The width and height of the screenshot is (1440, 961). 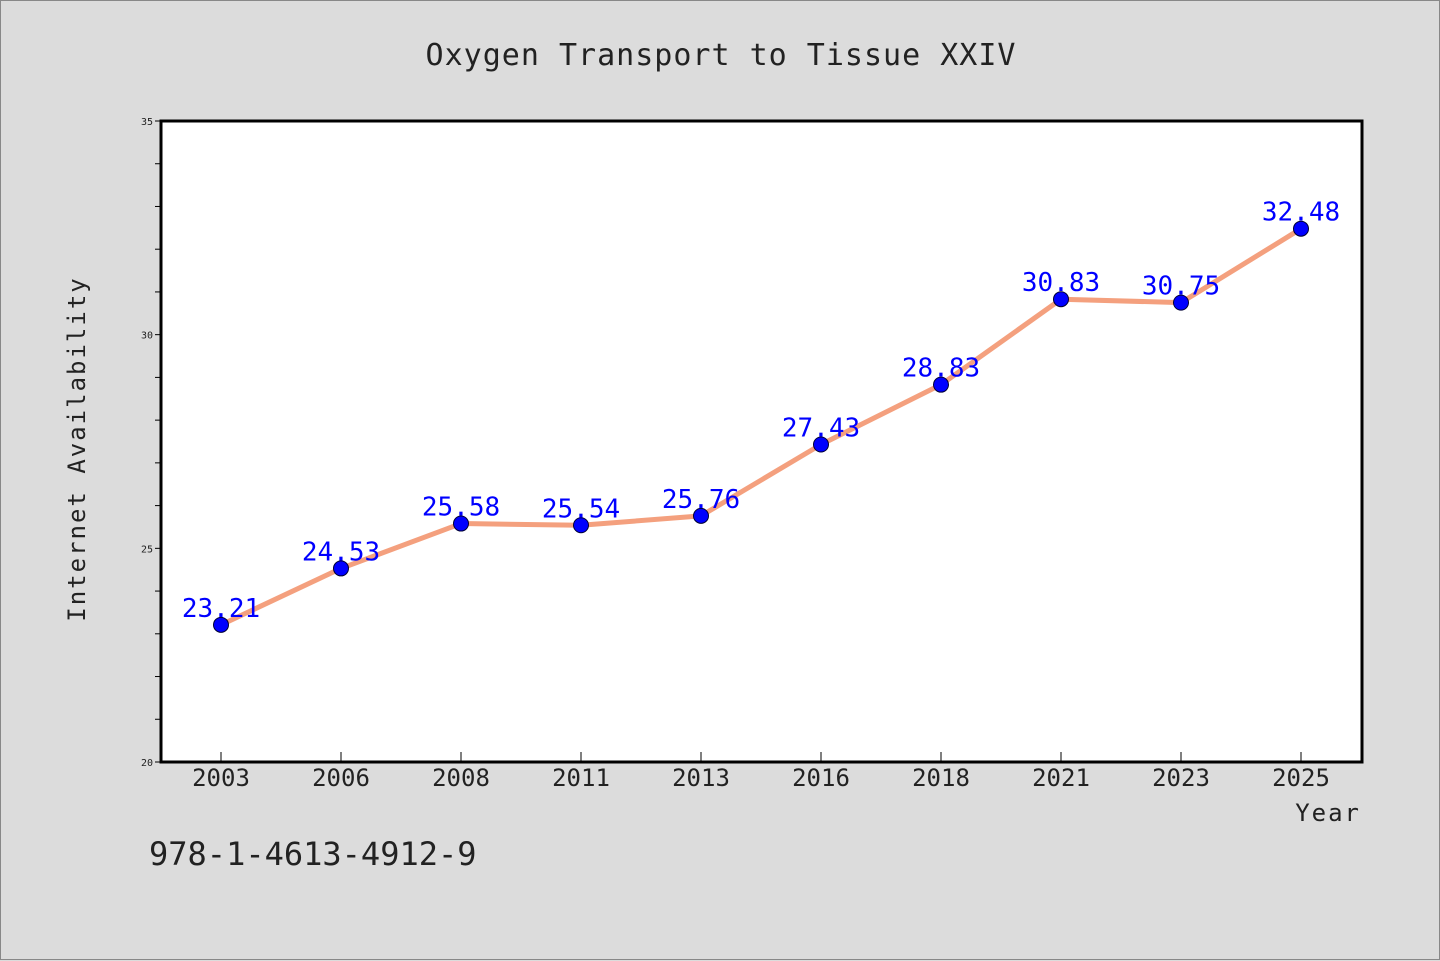 I want to click on data-label: 30.75, so click(x=1181, y=287).